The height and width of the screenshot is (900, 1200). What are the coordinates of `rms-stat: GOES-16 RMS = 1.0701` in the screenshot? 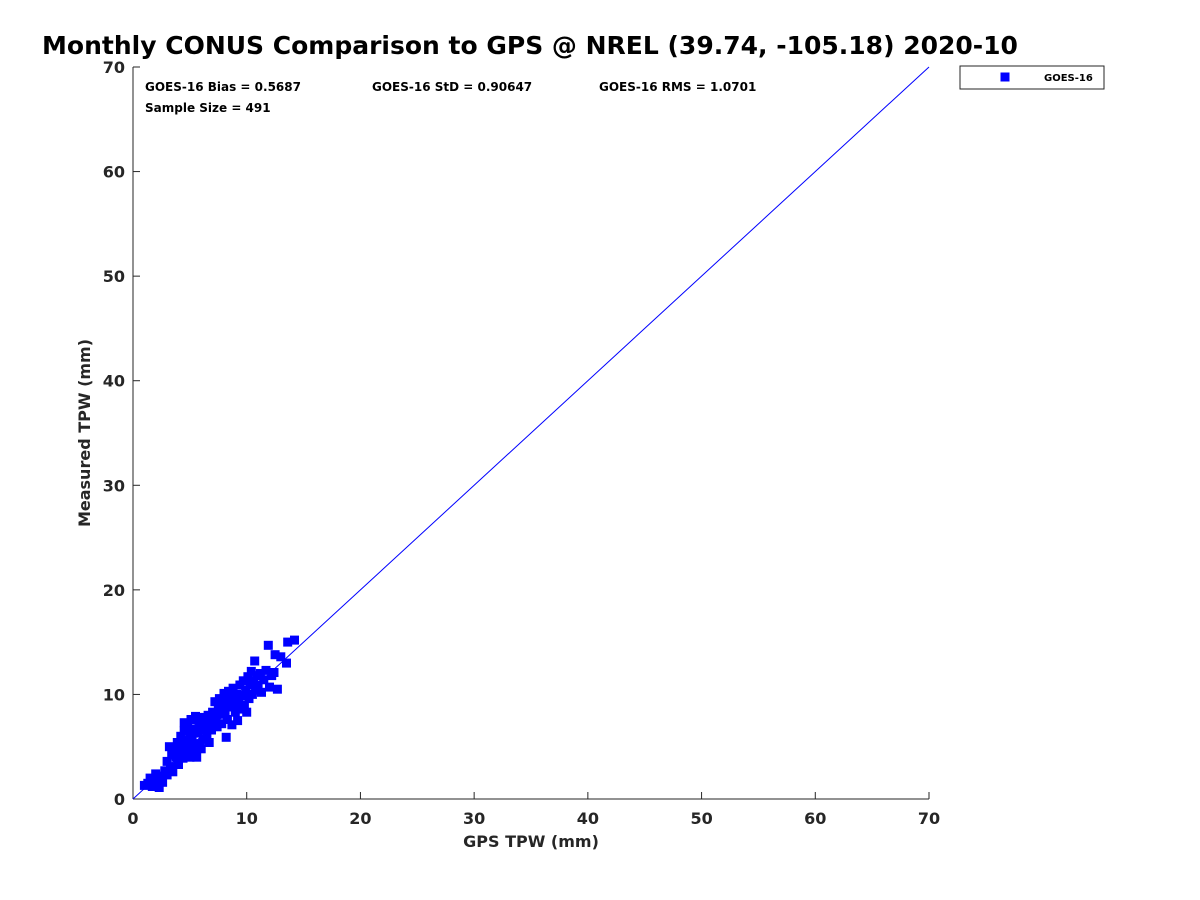 It's located at (677, 87).